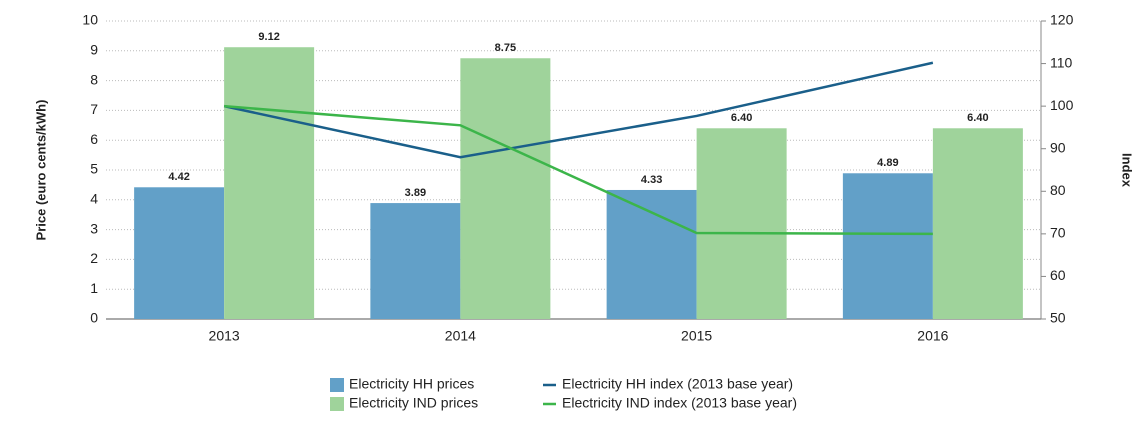  What do you see at coordinates (1062, 105) in the screenshot?
I see `y2-tick-label: 100` at bounding box center [1062, 105].